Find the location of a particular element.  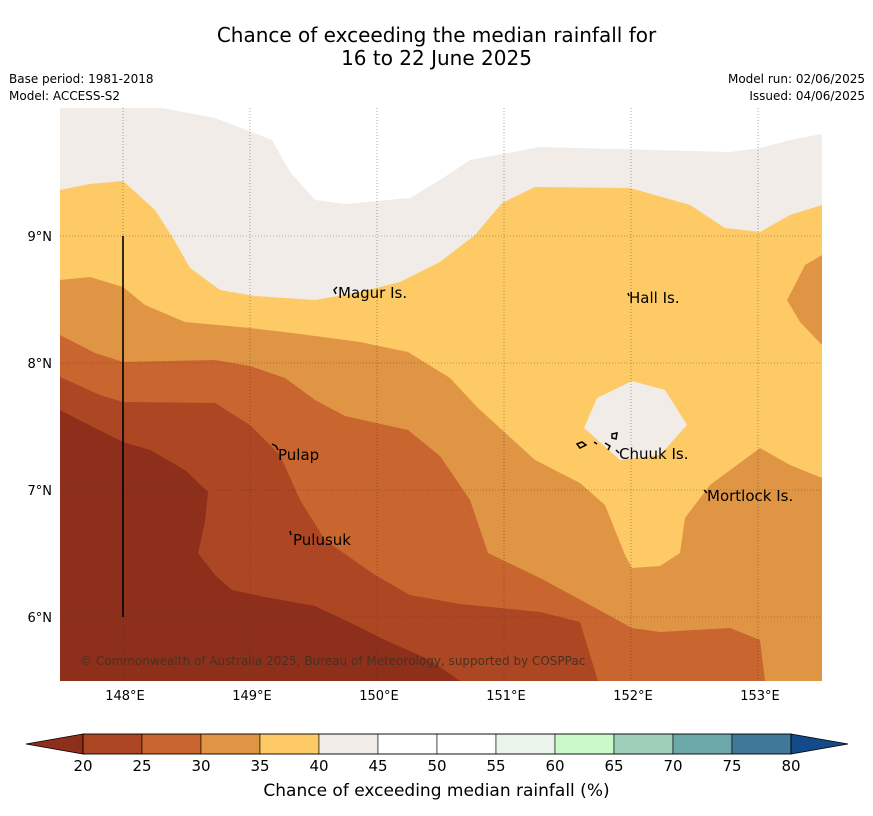

colorbar-under-arrow is located at coordinates (54, 744).